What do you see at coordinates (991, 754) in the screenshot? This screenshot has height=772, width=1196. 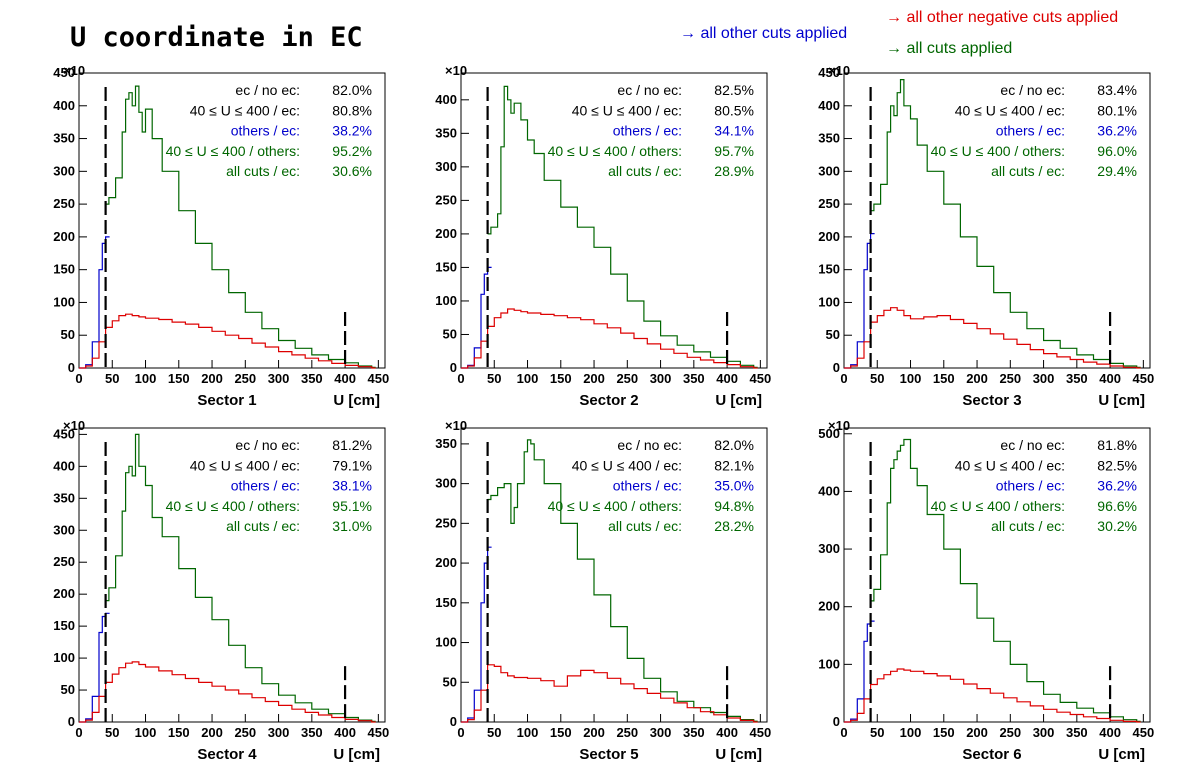 I see `sector-title: Sector 6` at bounding box center [991, 754].